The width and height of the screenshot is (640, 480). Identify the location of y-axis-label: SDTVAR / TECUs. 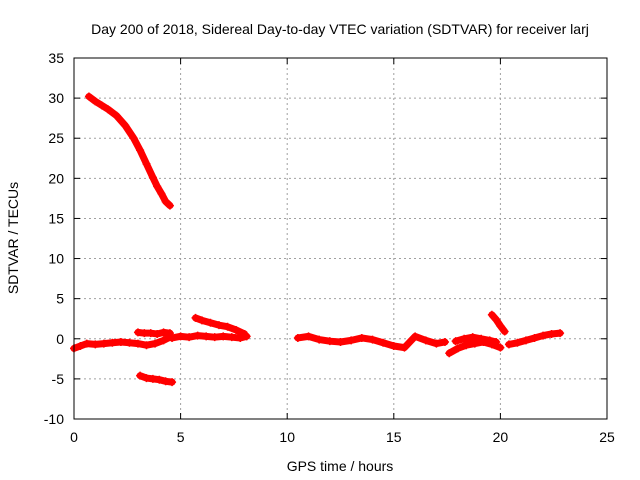
(13, 238).